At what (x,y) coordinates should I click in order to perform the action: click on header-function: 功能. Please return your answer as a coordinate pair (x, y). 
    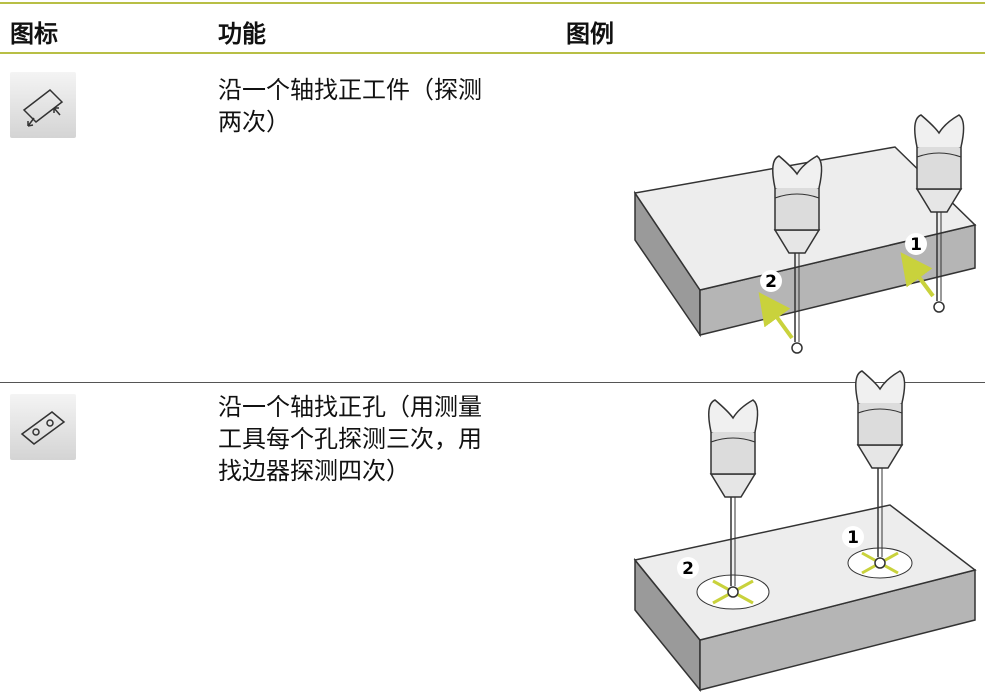
    Looking at the image, I should click on (242, 34).